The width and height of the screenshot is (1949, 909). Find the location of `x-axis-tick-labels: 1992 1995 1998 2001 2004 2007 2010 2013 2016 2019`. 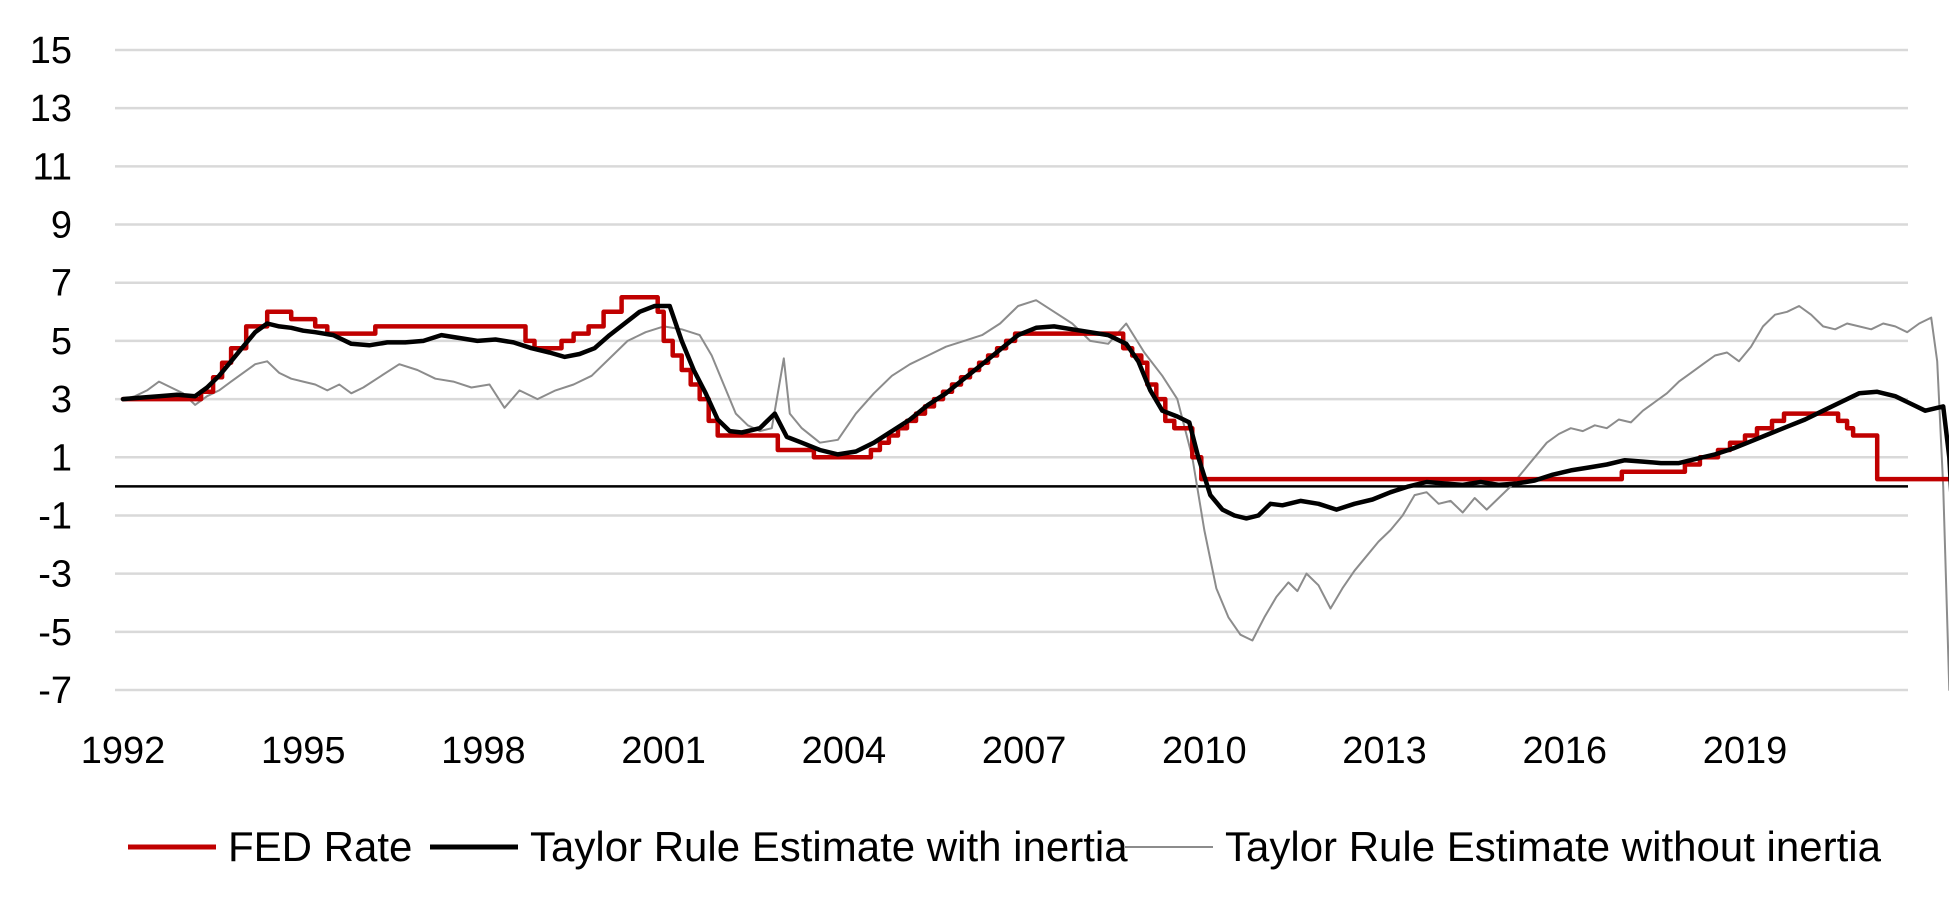

x-axis-tick-labels: 1992 1995 1998 2001 2004 2007 2010 2013 2016 2019 is located at coordinates (934, 751).